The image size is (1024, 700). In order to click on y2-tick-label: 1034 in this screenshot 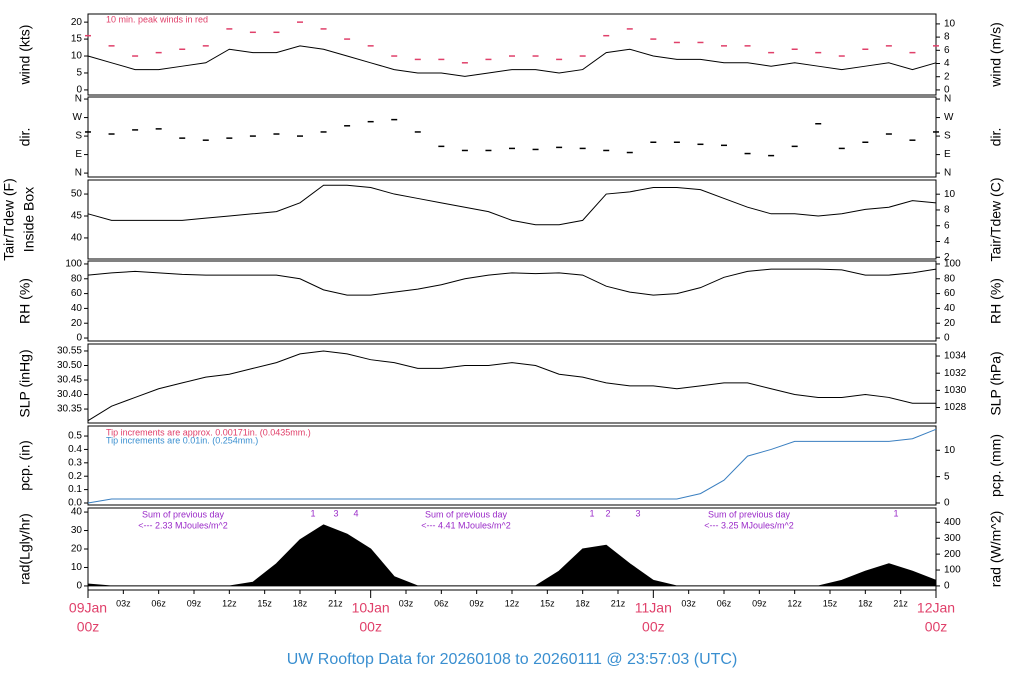, I will do `click(955, 356)`.